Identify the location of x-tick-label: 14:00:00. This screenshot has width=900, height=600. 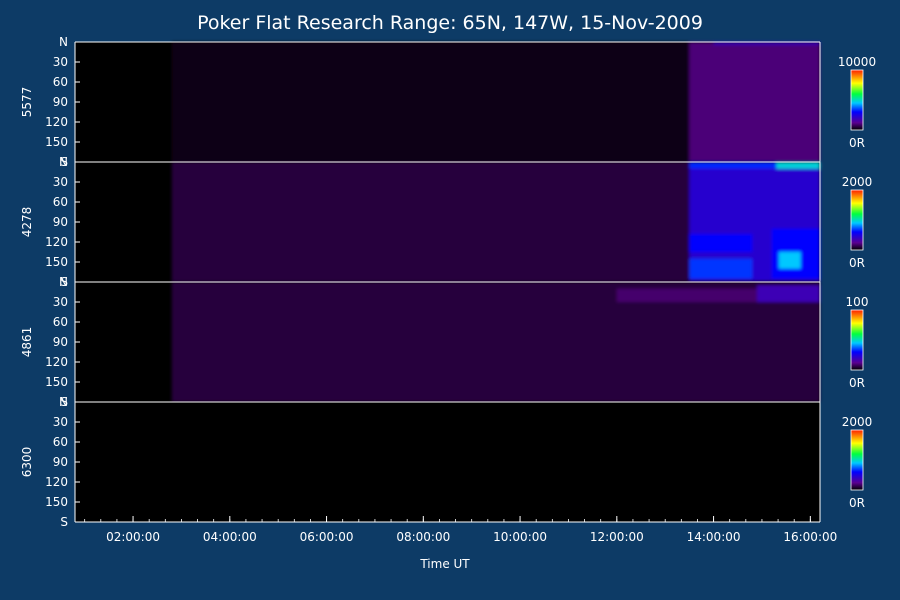
(714, 537).